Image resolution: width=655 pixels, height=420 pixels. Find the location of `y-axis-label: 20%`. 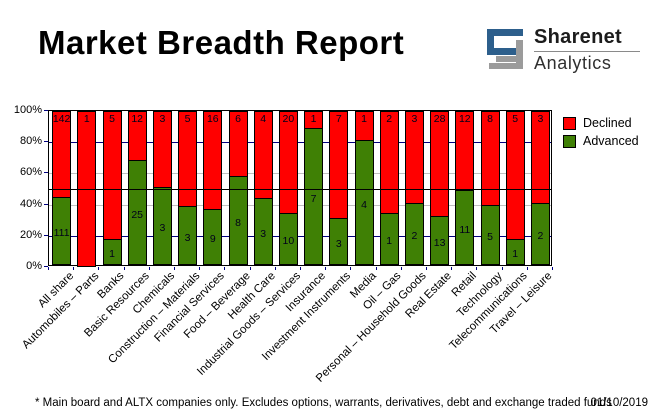

y-axis-label: 20% is located at coordinates (30, 234).